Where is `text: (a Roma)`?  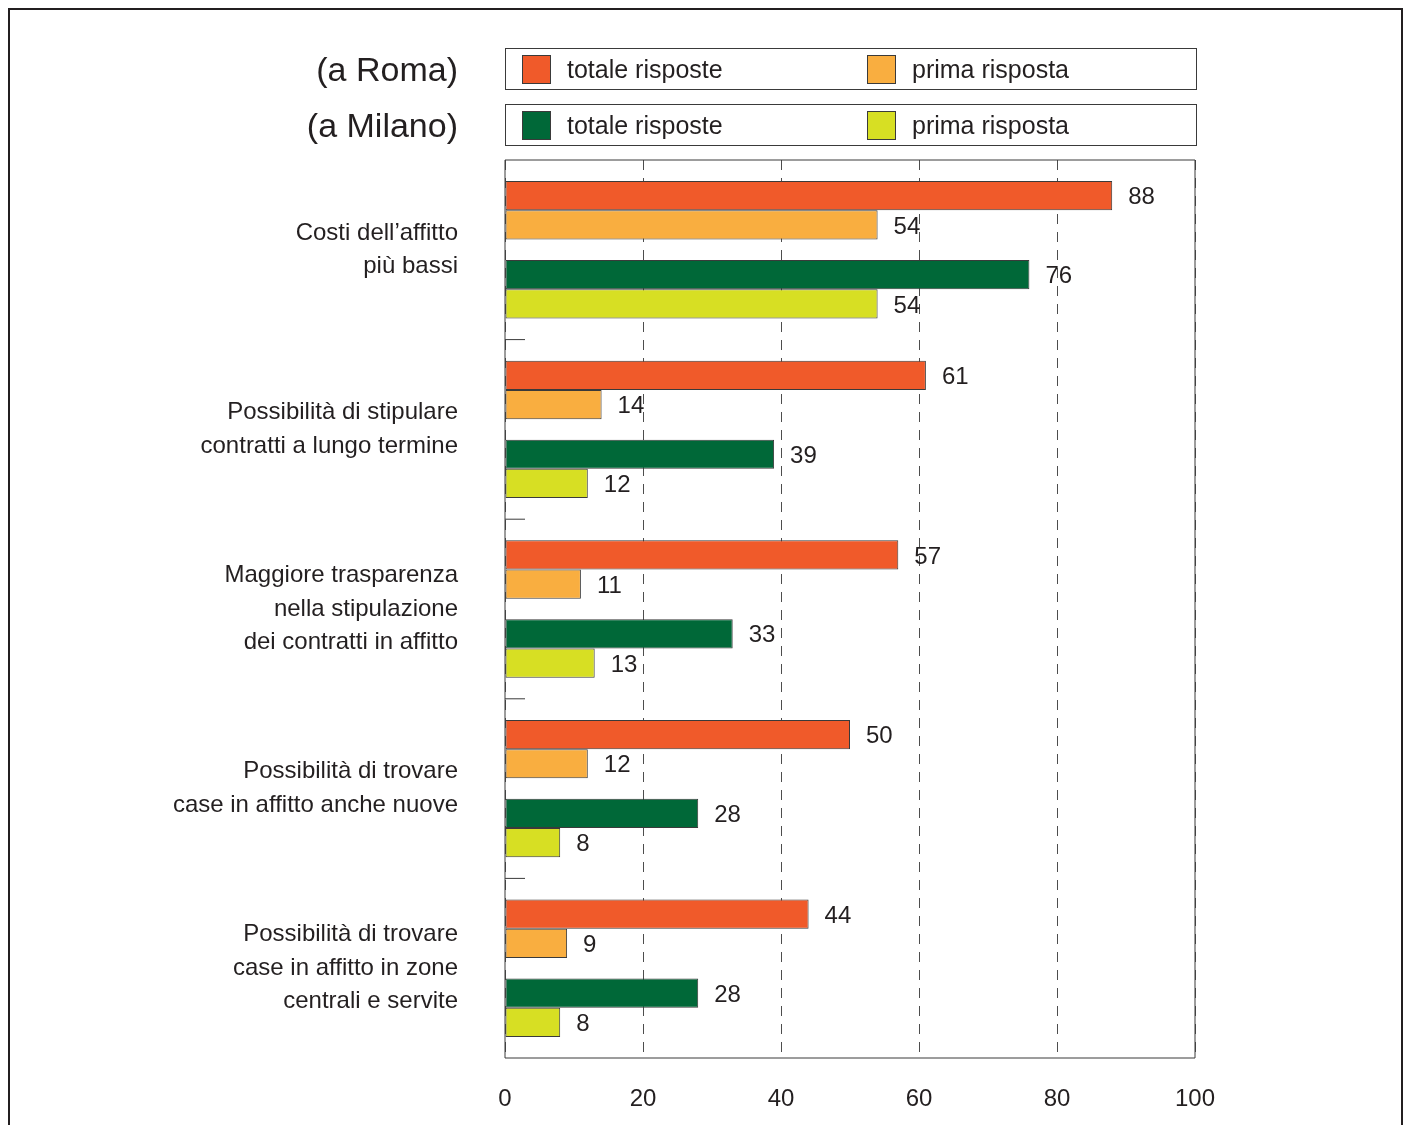 text: (a Roma) is located at coordinates (386, 69).